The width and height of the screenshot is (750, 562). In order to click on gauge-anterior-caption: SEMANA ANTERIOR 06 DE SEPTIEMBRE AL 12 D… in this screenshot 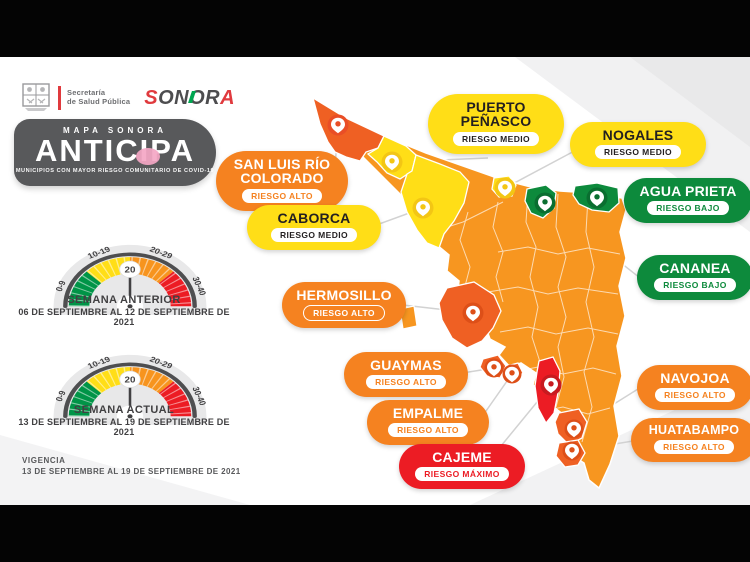, I will do `click(124, 310)`.